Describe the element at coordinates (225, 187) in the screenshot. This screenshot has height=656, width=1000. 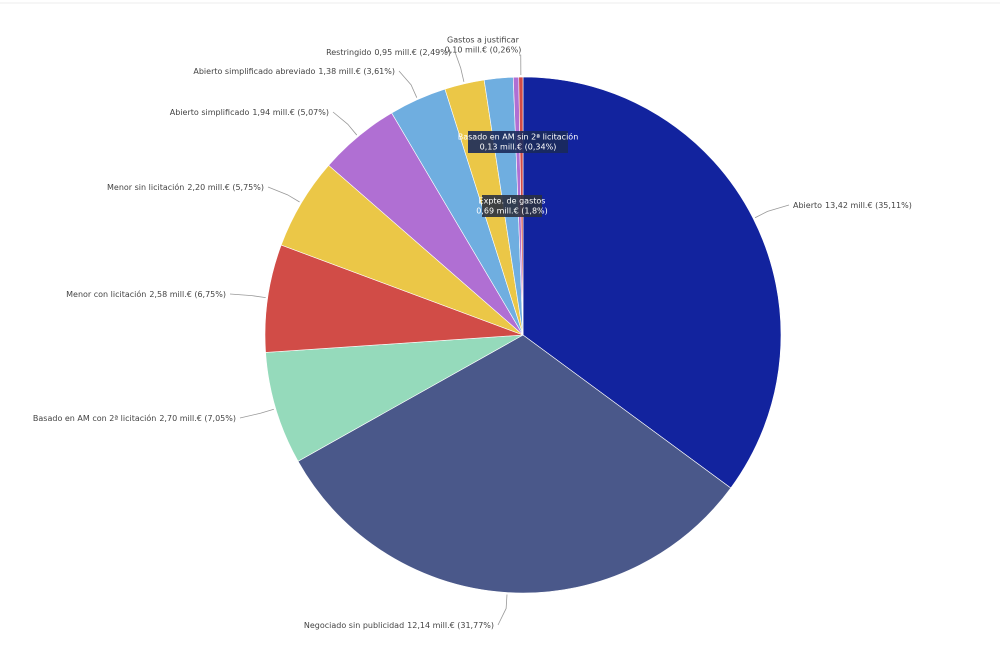
I see `slice-value-label: 2,20 mill.€ (5,75%)` at that location.